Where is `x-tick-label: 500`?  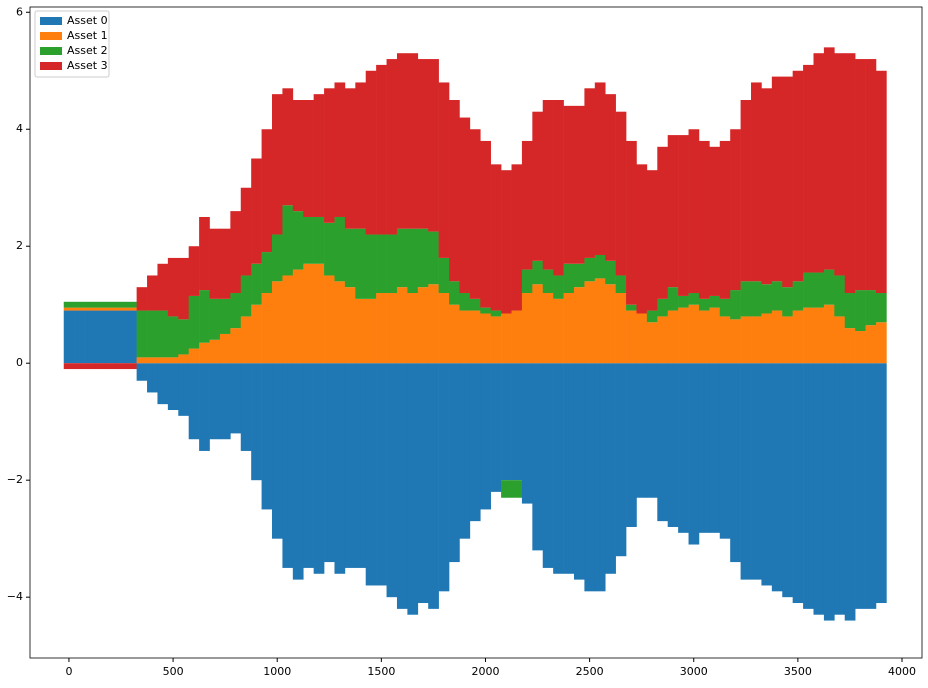
x-tick-label: 500 is located at coordinates (173, 671).